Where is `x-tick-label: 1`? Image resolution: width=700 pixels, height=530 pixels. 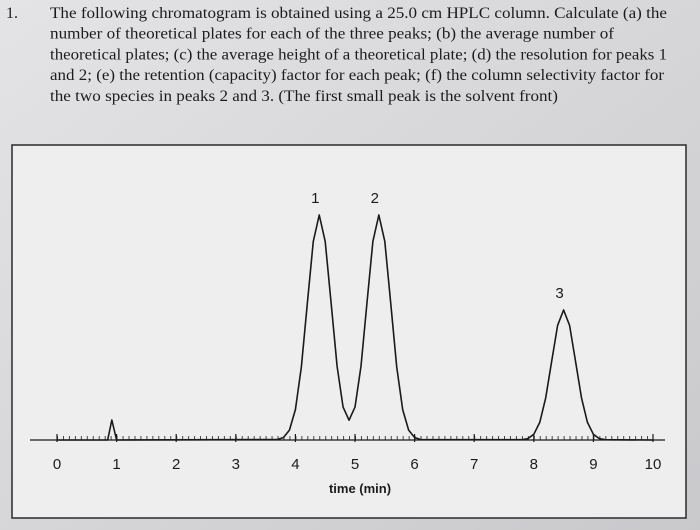
x-tick-label: 1 is located at coordinates (116, 464).